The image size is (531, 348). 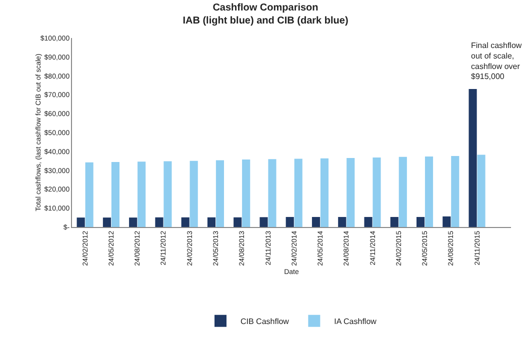 What do you see at coordinates (265, 8) in the screenshot?
I see `chart-title: Cashflow Comparison` at bounding box center [265, 8].